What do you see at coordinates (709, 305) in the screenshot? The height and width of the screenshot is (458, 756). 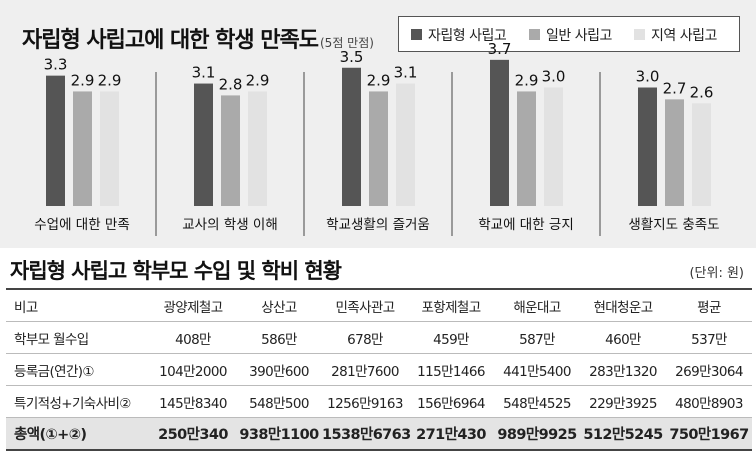 I see `table-cell: 평균` at bounding box center [709, 305].